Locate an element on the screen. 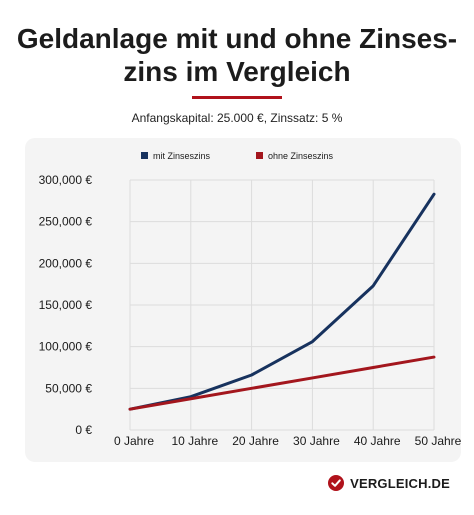  title-line-2: zins im Vergleich is located at coordinates (237, 71).